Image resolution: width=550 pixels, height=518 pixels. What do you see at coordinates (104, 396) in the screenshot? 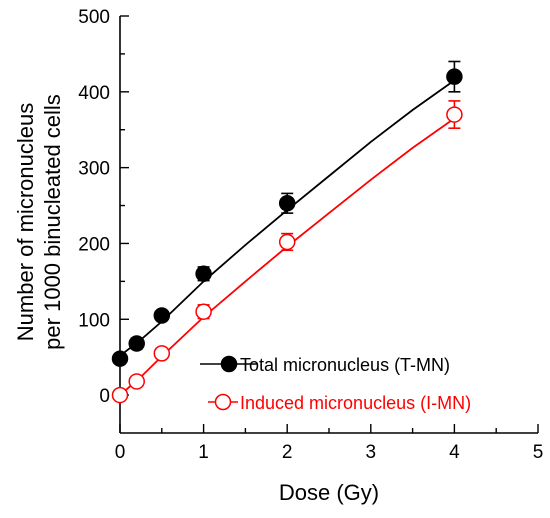
I see `y-tick-label: 0` at bounding box center [104, 396].